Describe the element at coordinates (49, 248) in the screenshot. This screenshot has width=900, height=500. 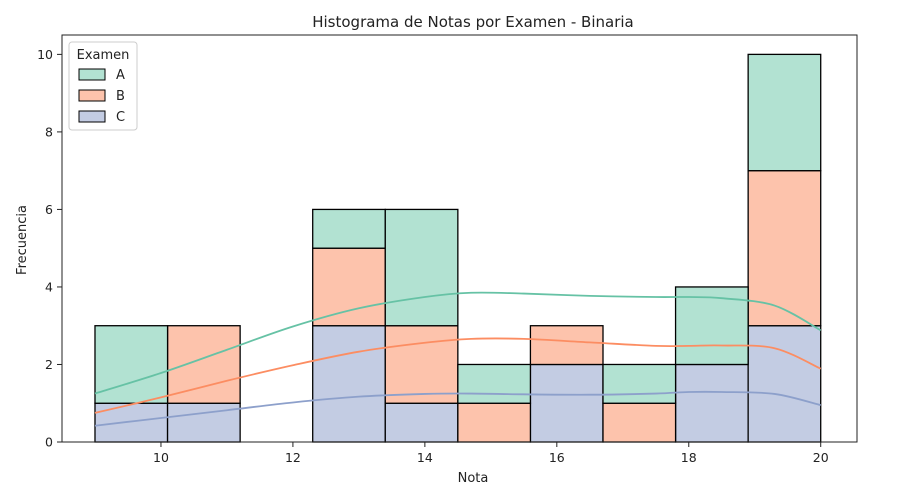
I see `y-axis: 0 2 4 6 8 10` at that location.